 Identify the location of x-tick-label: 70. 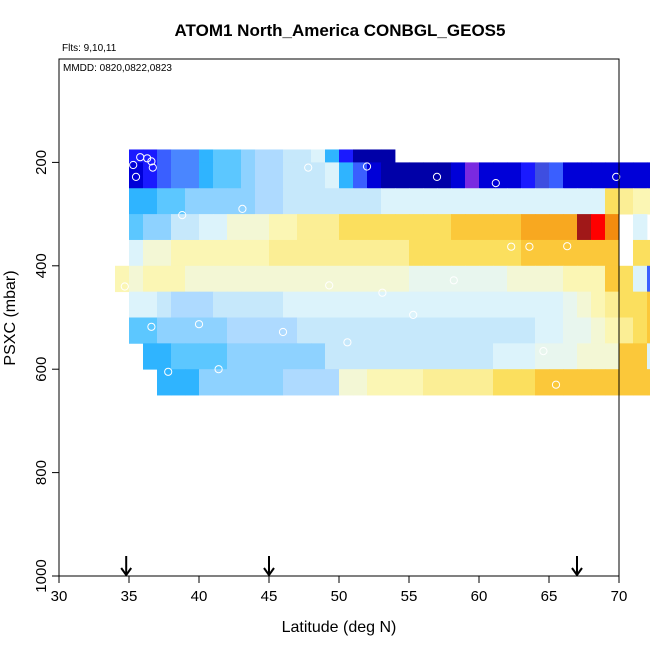
(619, 596).